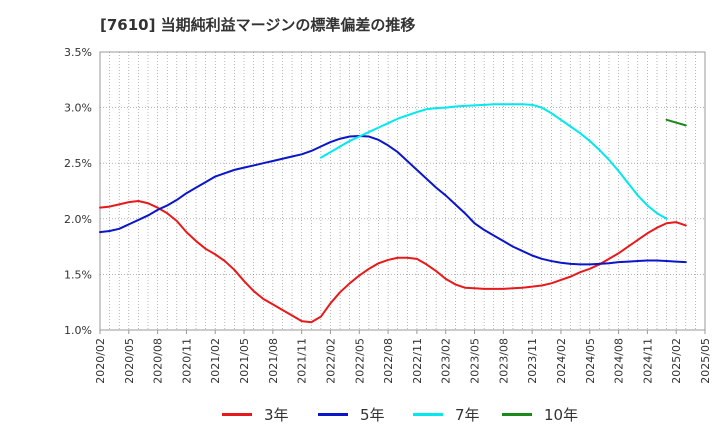 The width and height of the screenshot is (720, 440). Describe the element at coordinates (255, 414) in the screenshot. I see `legend-item: 3年` at that location.